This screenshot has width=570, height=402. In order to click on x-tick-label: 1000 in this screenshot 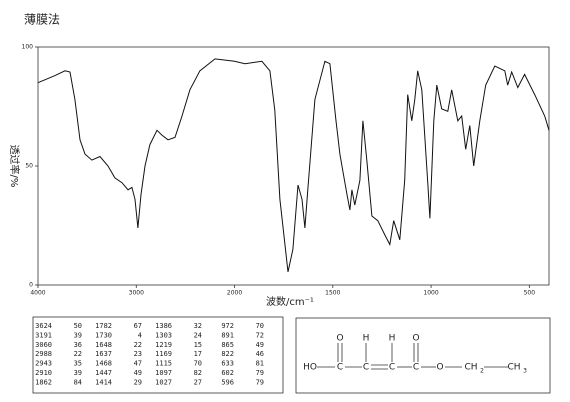, I will do `click(430, 293)`.